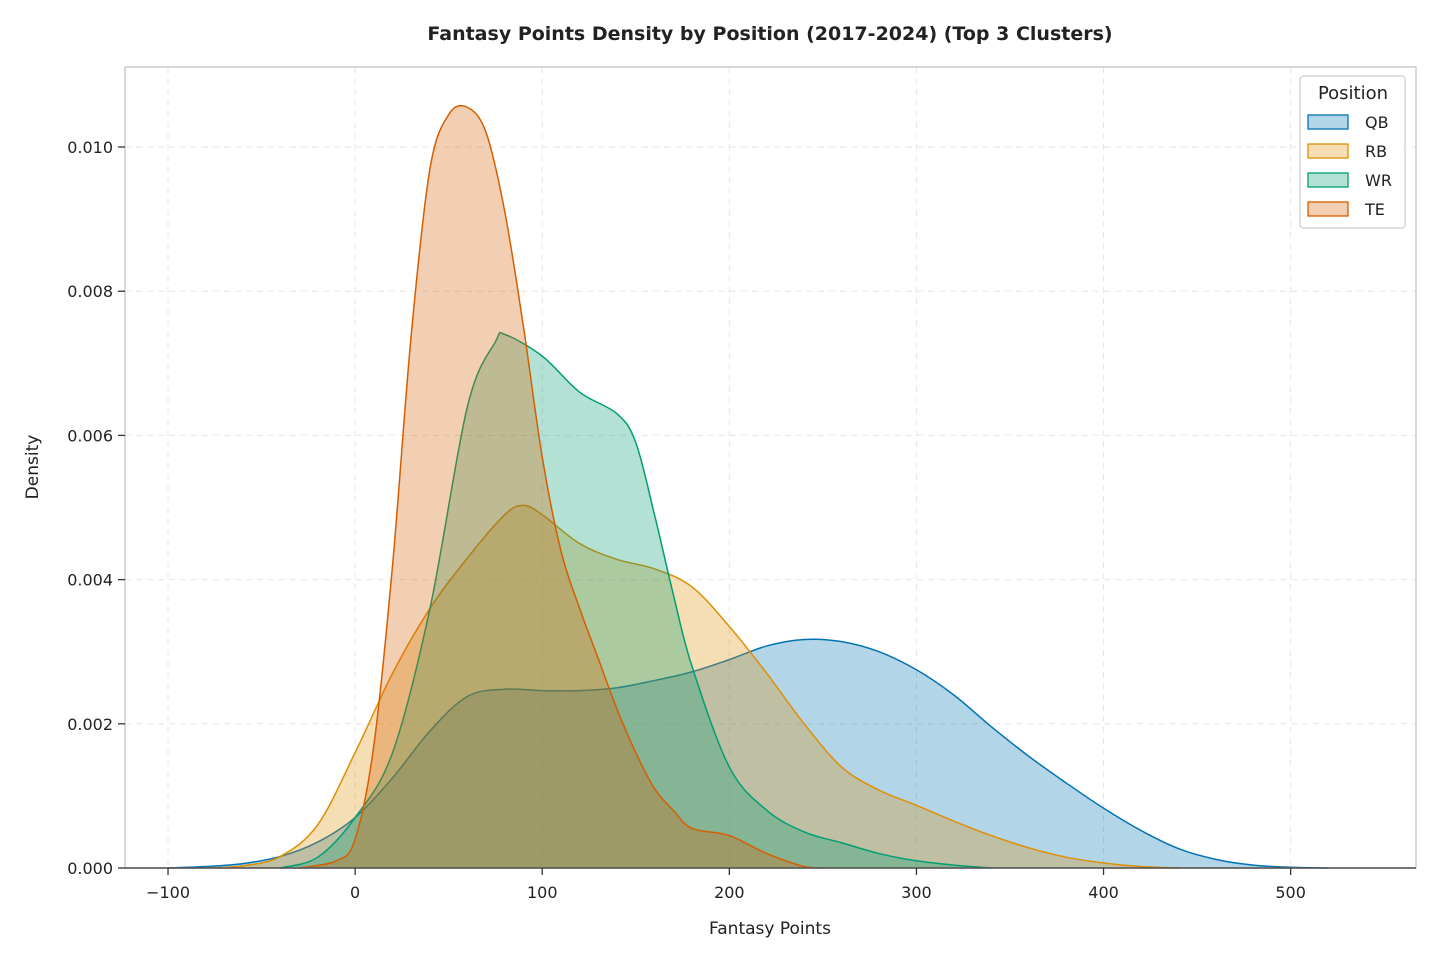  What do you see at coordinates (1349, 180) in the screenshot?
I see `legend-item-wr: WR` at bounding box center [1349, 180].